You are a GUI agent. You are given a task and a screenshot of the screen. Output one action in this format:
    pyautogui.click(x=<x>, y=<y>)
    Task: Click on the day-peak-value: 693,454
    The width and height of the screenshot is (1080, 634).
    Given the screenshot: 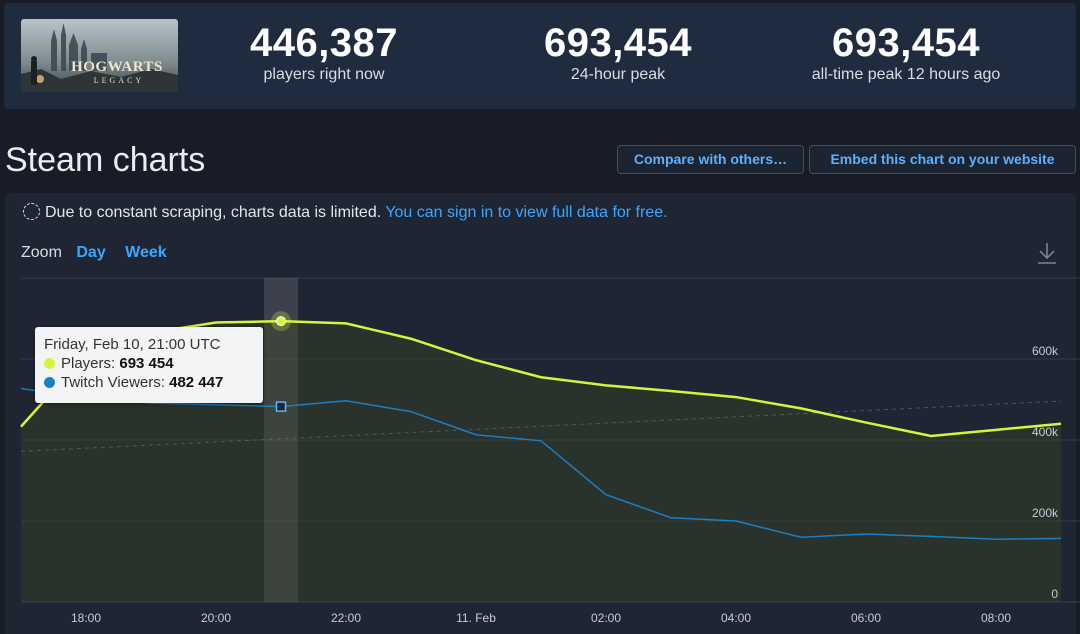 What is the action you would take?
    pyautogui.click(x=618, y=43)
    